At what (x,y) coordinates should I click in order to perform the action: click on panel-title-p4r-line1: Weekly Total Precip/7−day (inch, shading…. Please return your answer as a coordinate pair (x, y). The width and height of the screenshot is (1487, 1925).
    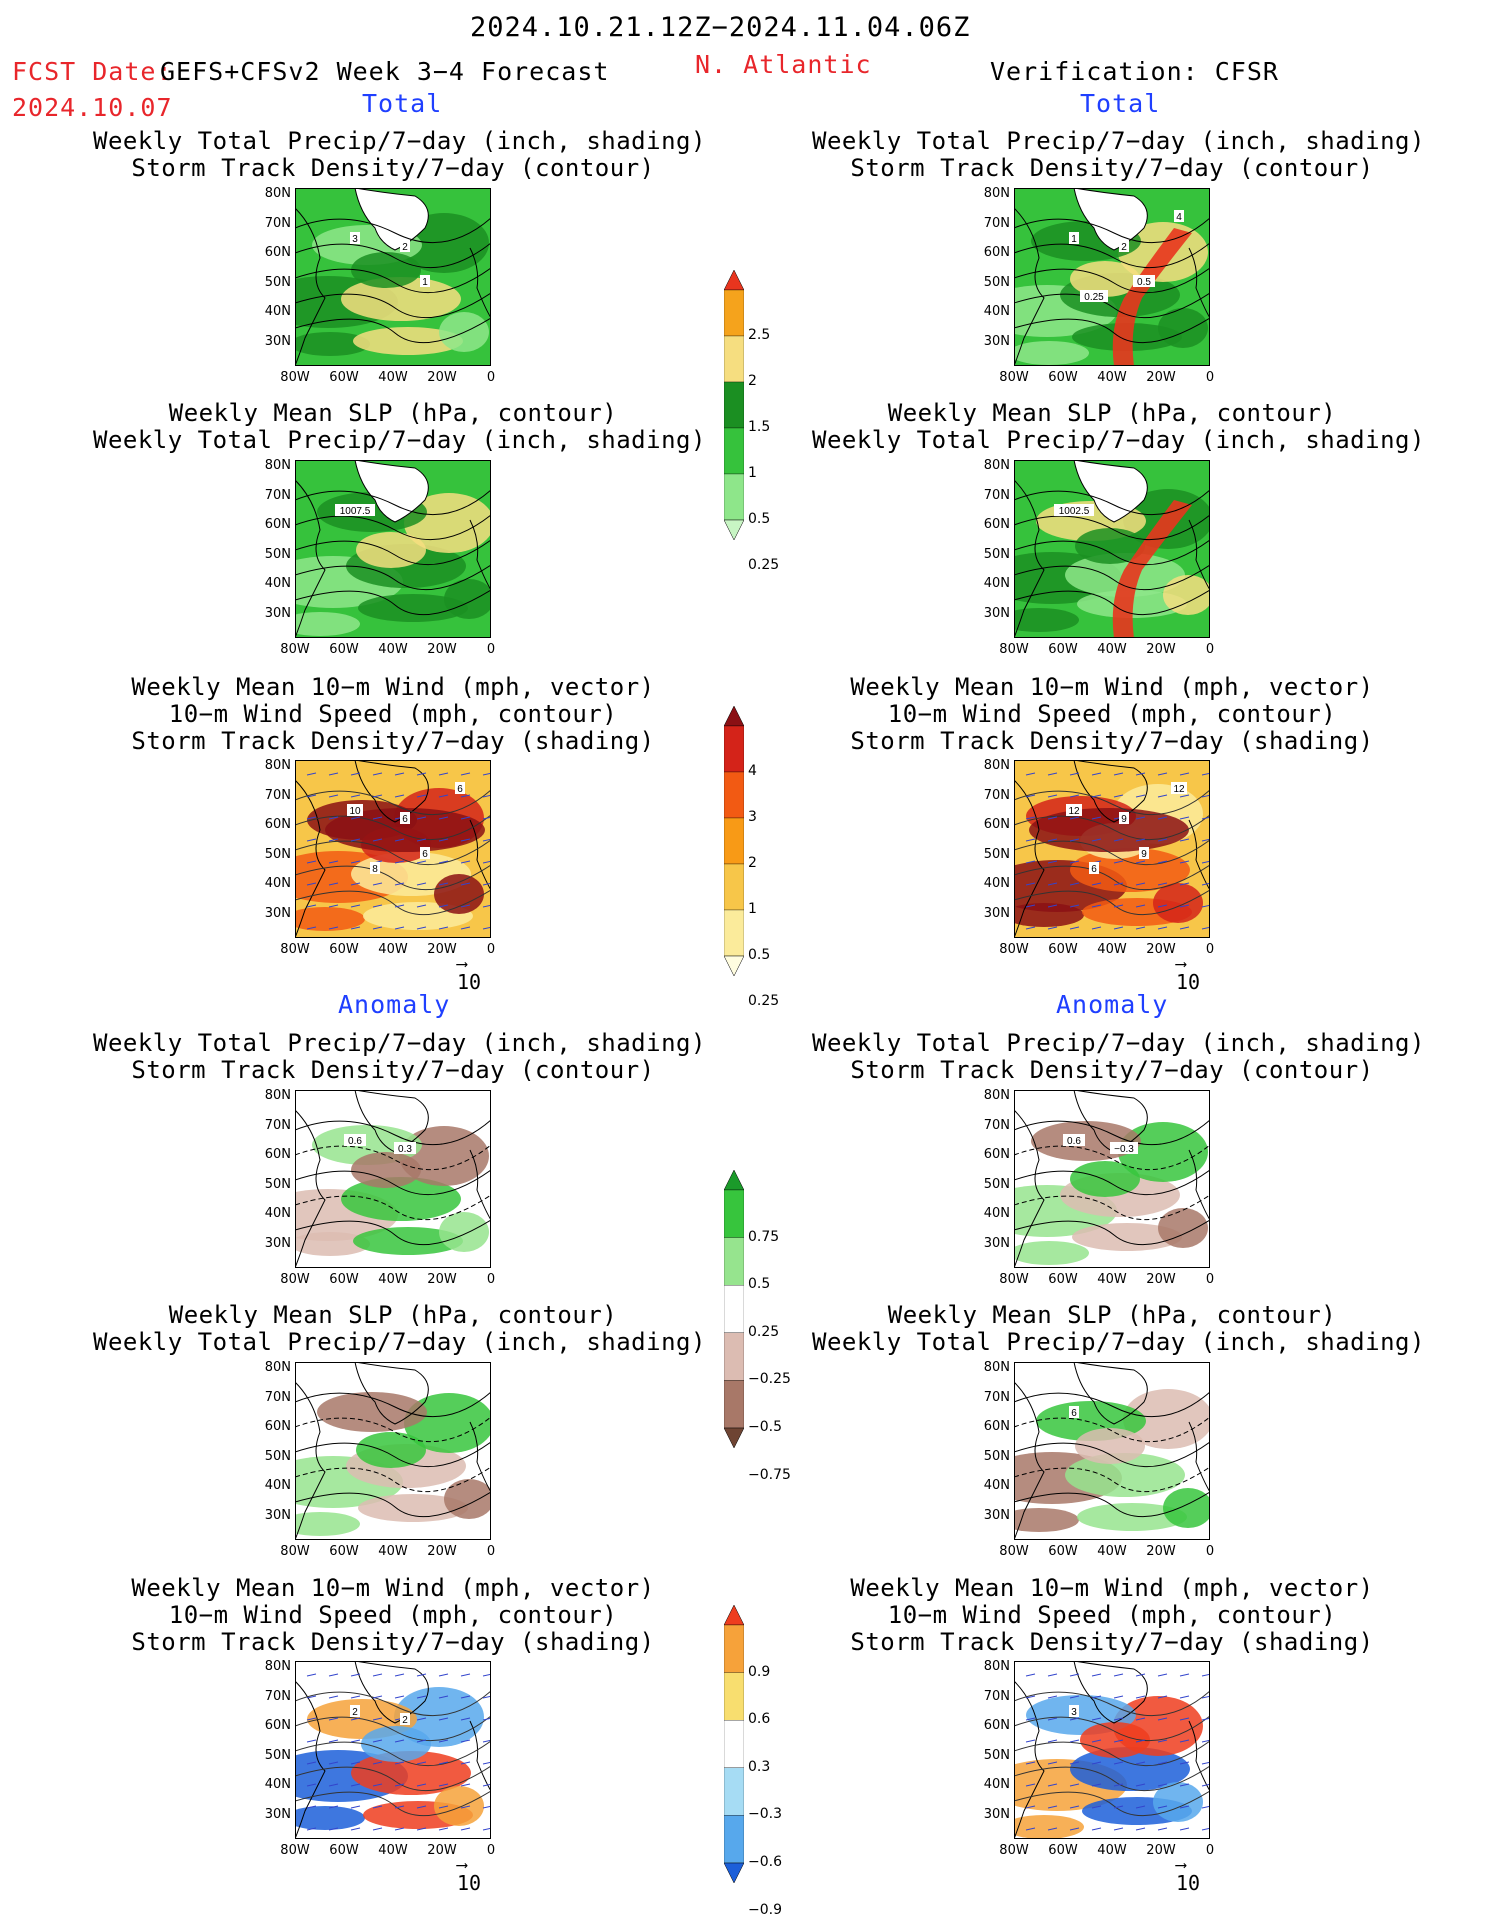
    Looking at the image, I should click on (1118, 1043).